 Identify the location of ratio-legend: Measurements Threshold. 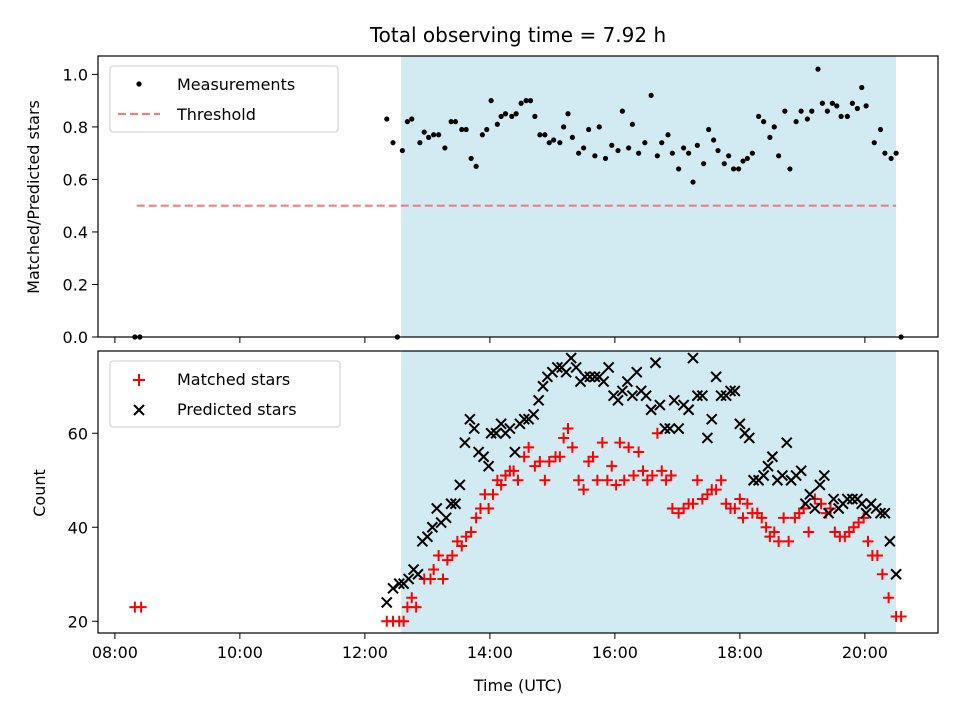
(224, 99).